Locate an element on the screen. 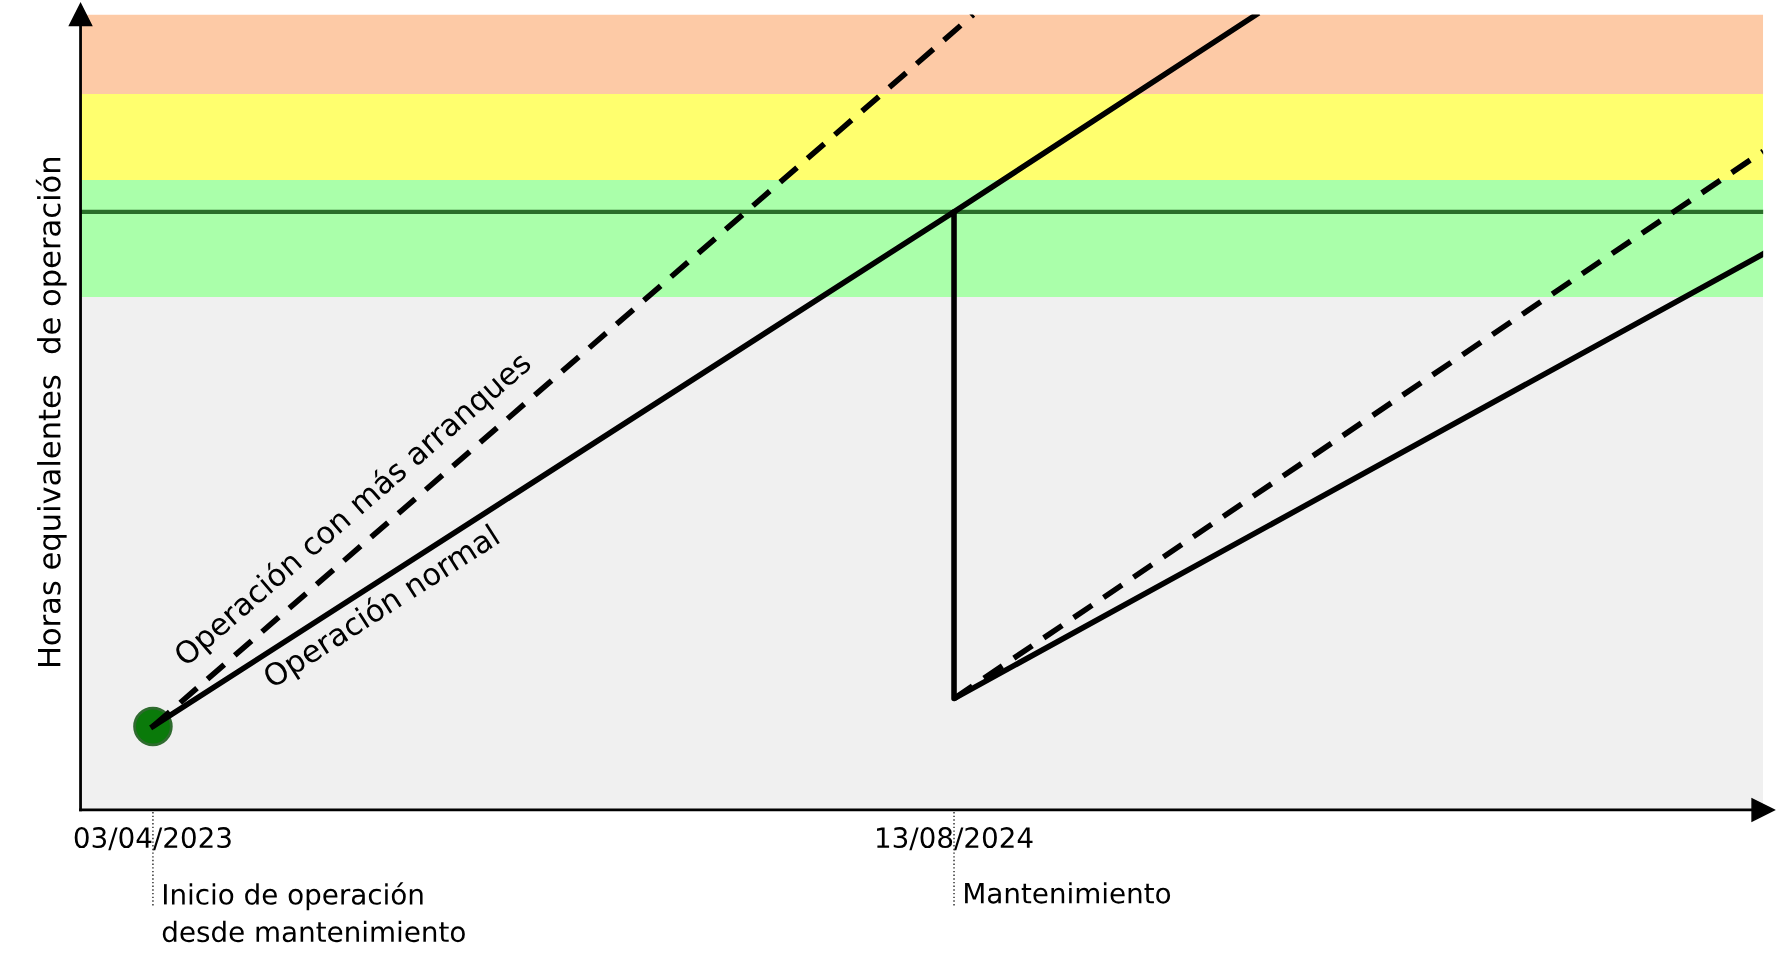  x-tick-label: 03/04/2023 is located at coordinates (152, 839).